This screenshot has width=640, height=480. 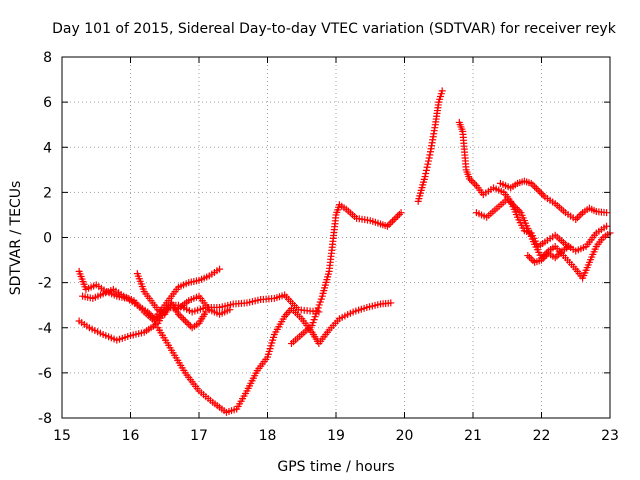 What do you see at coordinates (62, 436) in the screenshot?
I see `x-tick-label: 15` at bounding box center [62, 436].